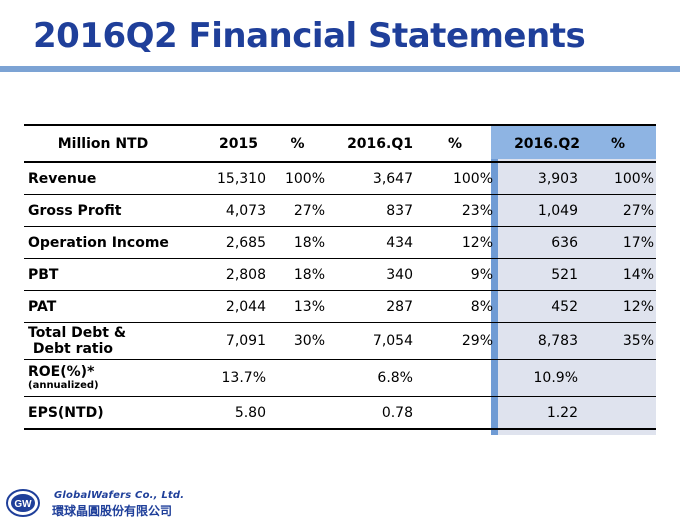 The height and width of the screenshot is (525, 680). Describe the element at coordinates (103, 413) in the screenshot. I see `row-label: EPS(NTD)` at that location.